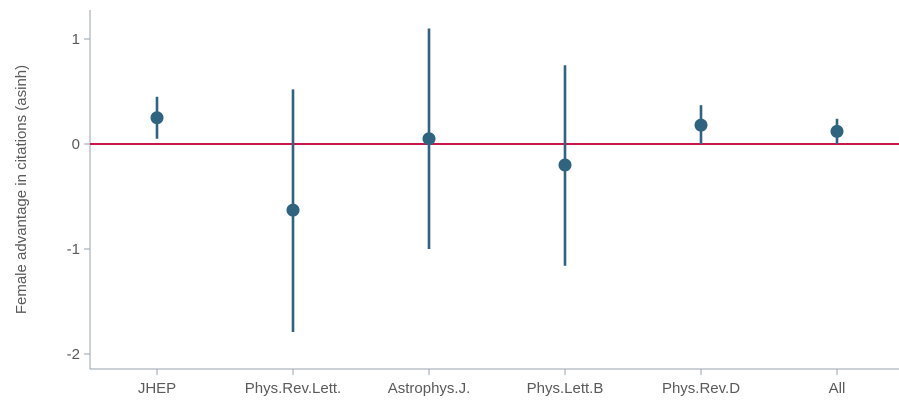 This screenshot has width=899, height=400. Describe the element at coordinates (73, 354) in the screenshot. I see `y-tick-label: -2` at that location.